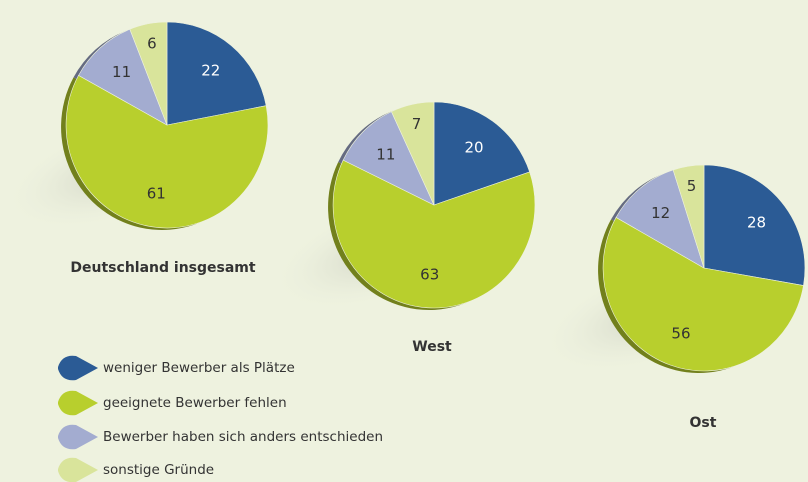 This screenshot has width=808, height=482. What do you see at coordinates (195, 403) in the screenshot?
I see `legend-label: geeignete Bewerber fehlen` at bounding box center [195, 403].